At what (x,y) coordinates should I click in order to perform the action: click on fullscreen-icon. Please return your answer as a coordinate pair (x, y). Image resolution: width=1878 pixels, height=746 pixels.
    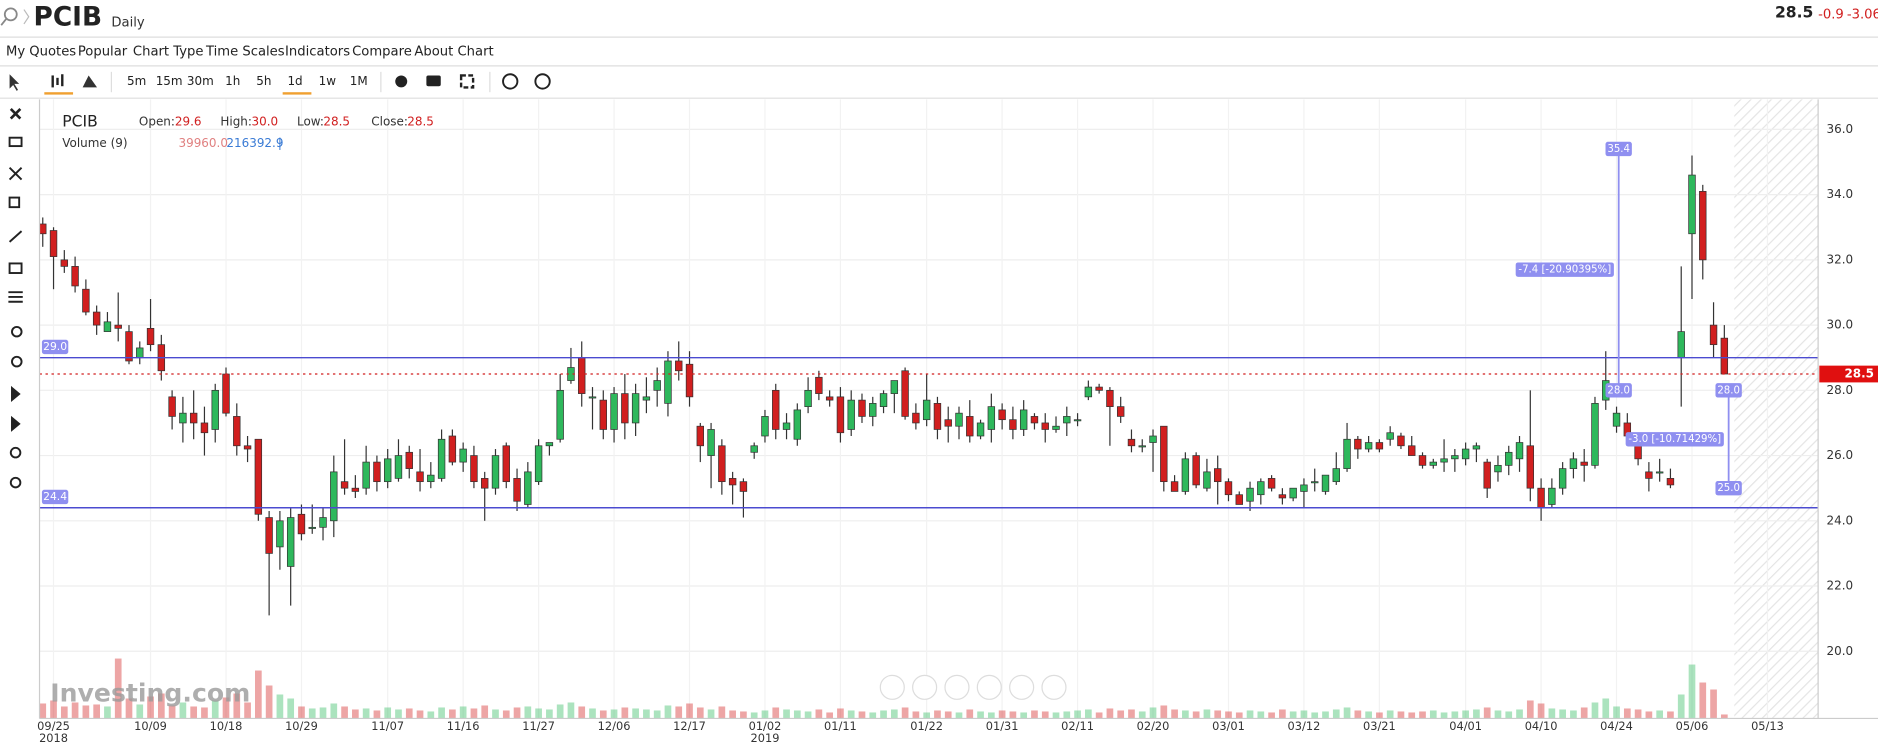
    Looking at the image, I should click on (467, 81).